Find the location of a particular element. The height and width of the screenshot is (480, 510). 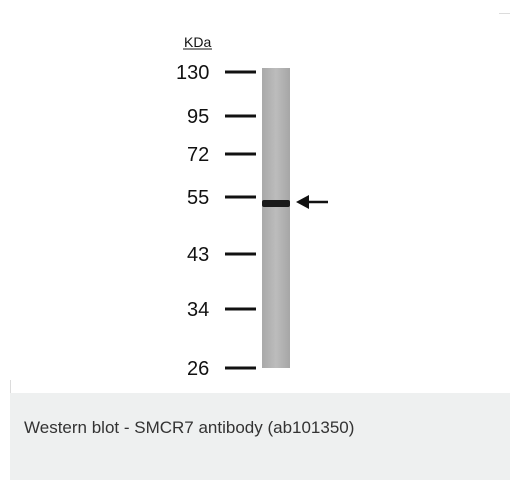

marker-label-43: 43 is located at coordinates (198, 255).